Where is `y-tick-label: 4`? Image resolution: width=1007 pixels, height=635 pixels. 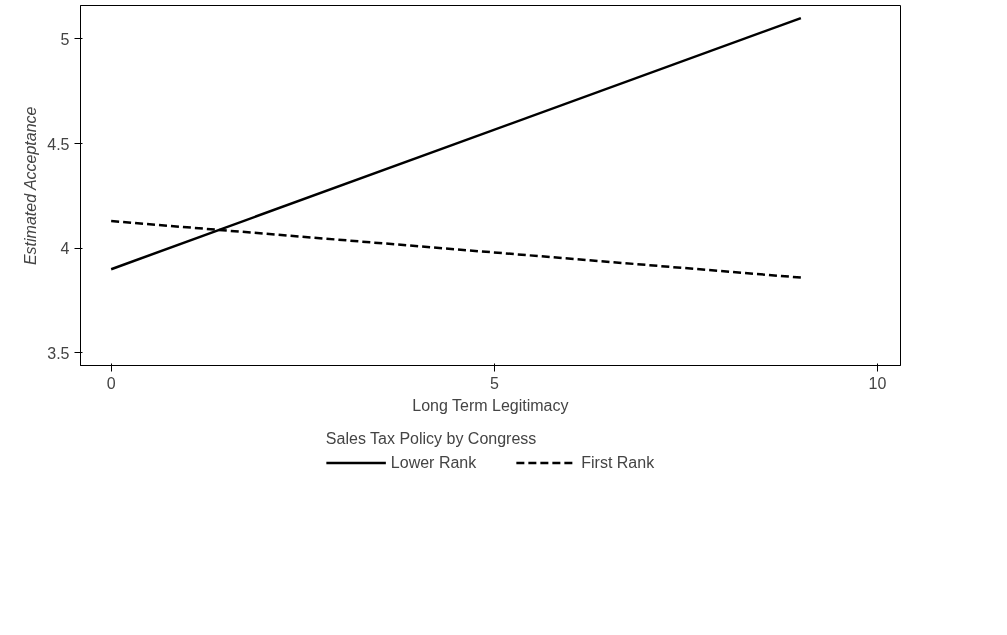
y-tick-label: 4 is located at coordinates (65, 249).